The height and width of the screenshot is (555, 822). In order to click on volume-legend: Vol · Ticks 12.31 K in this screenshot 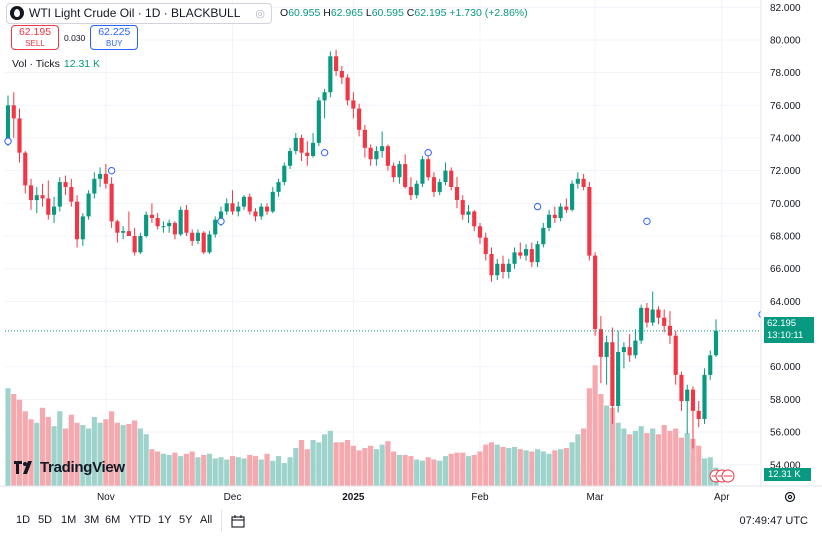, I will do `click(56, 64)`.